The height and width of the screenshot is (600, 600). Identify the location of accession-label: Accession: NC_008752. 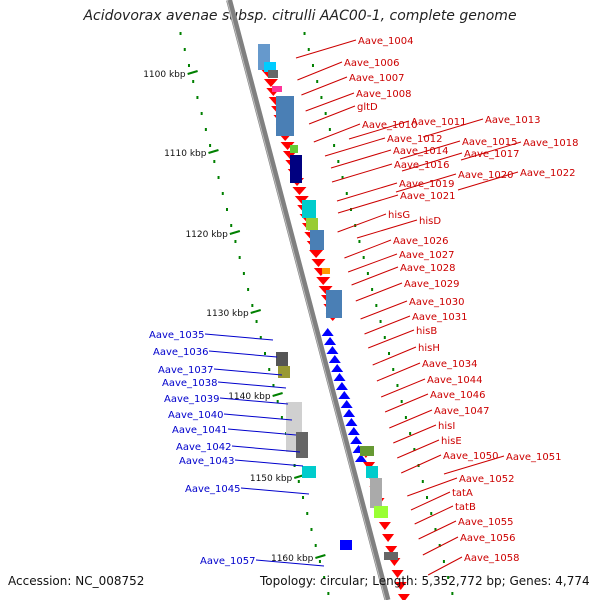
(76, 581).